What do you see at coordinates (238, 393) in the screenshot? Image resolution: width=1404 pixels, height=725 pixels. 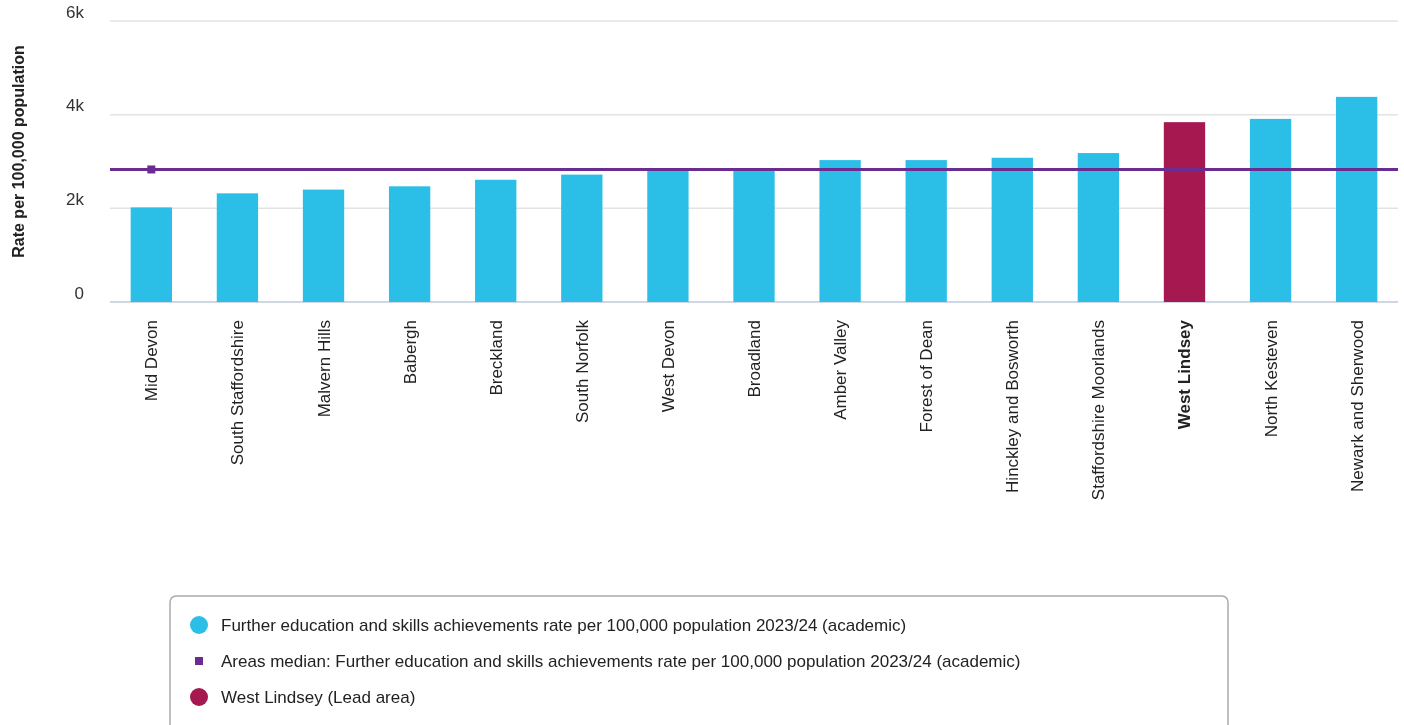 I see `x-tick-label: South Staffordshire` at bounding box center [238, 393].